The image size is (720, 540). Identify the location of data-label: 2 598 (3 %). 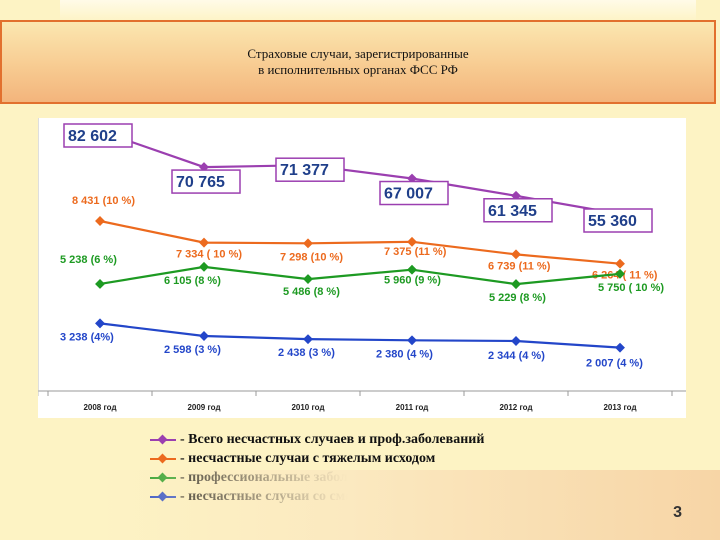
(192, 350).